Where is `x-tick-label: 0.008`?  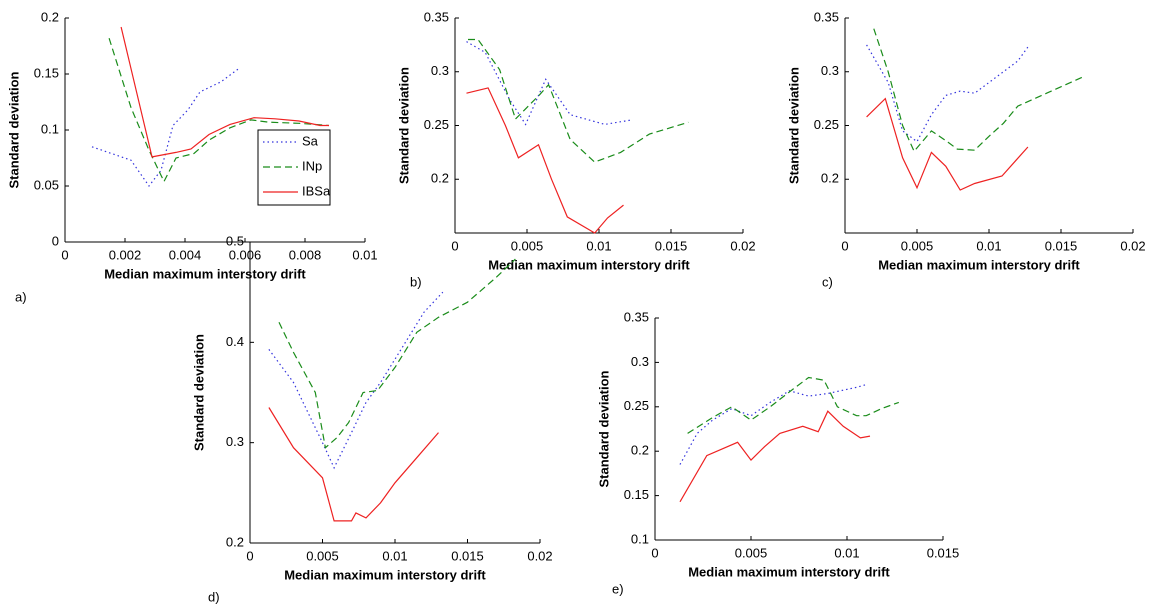
x-tick-label: 0.008 is located at coordinates (305, 254).